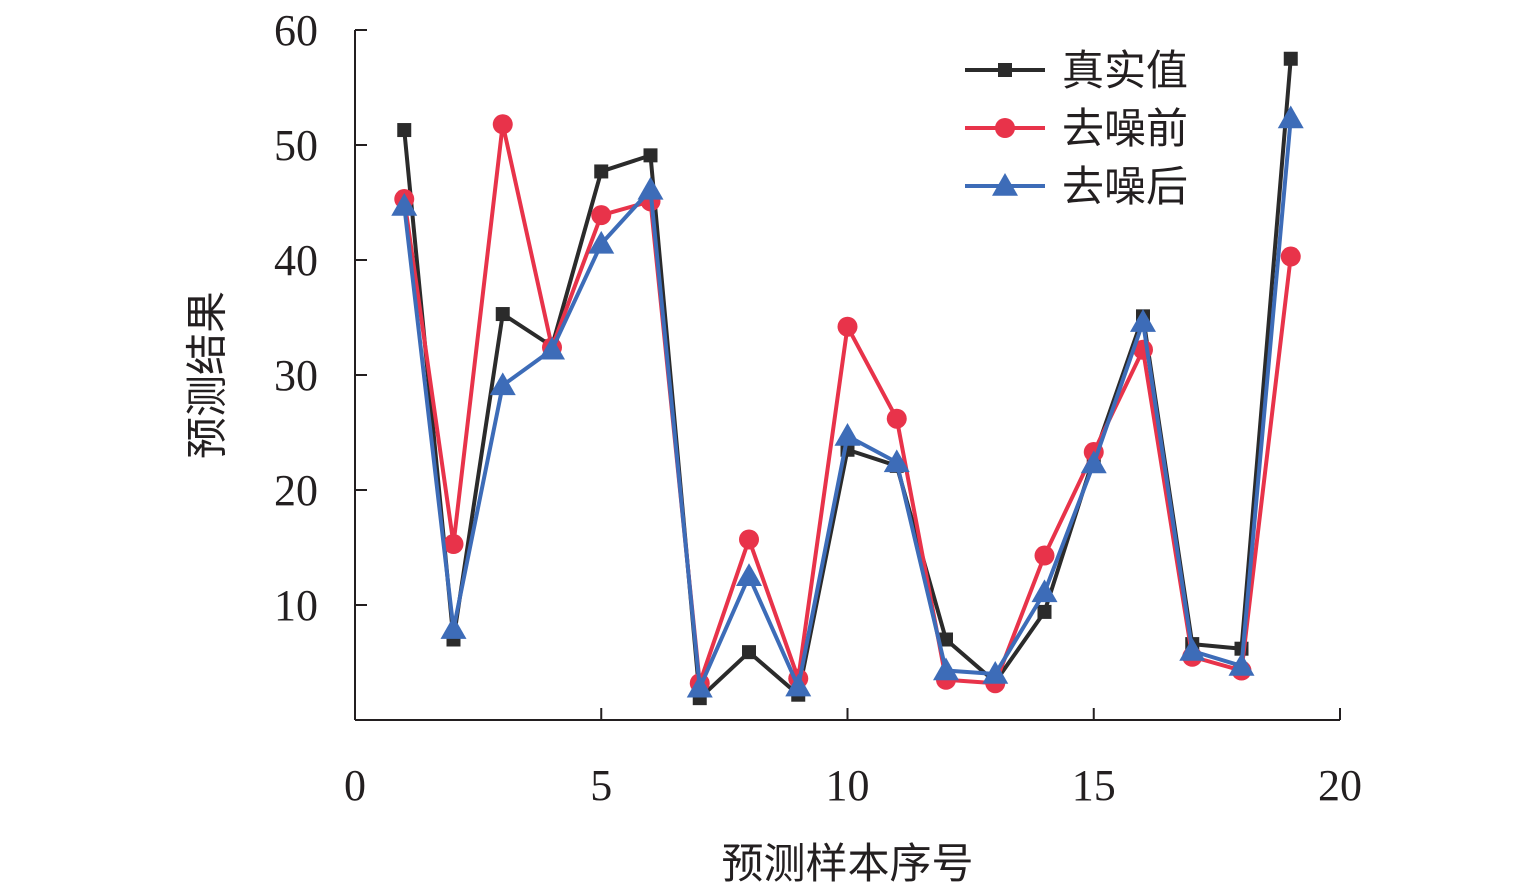  Describe the element at coordinates (1125, 128) in the screenshot. I see `legend-label: 去噪前` at that location.